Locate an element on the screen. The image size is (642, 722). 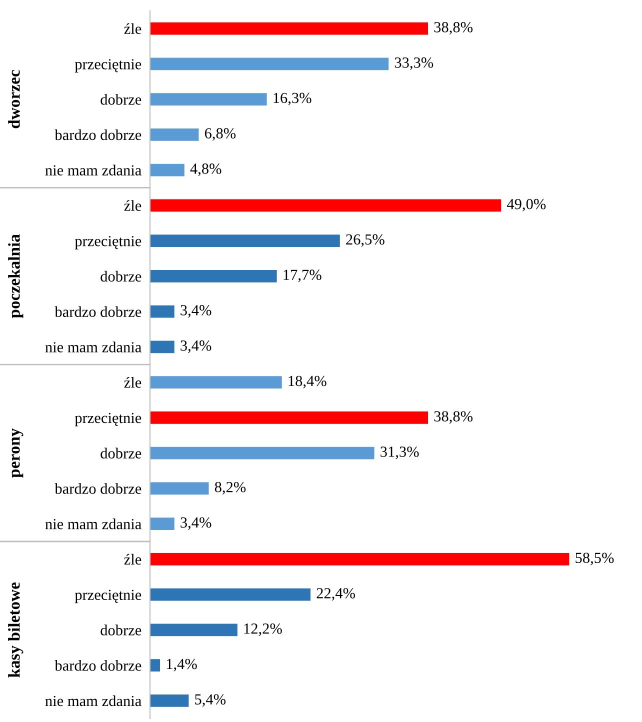
data-label: 31,3% is located at coordinates (399, 453).